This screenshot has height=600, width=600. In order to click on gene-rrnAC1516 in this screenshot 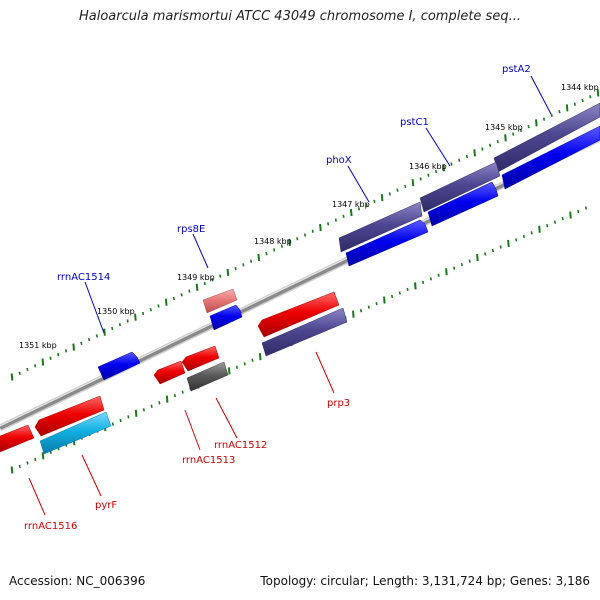, I will do `click(17, 438)`.